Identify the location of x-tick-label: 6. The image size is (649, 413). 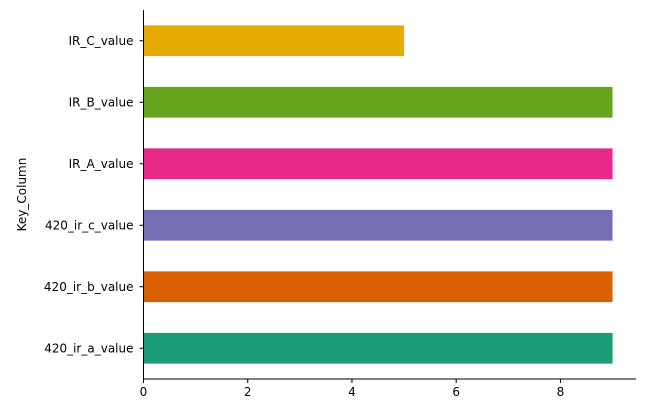
(456, 392).